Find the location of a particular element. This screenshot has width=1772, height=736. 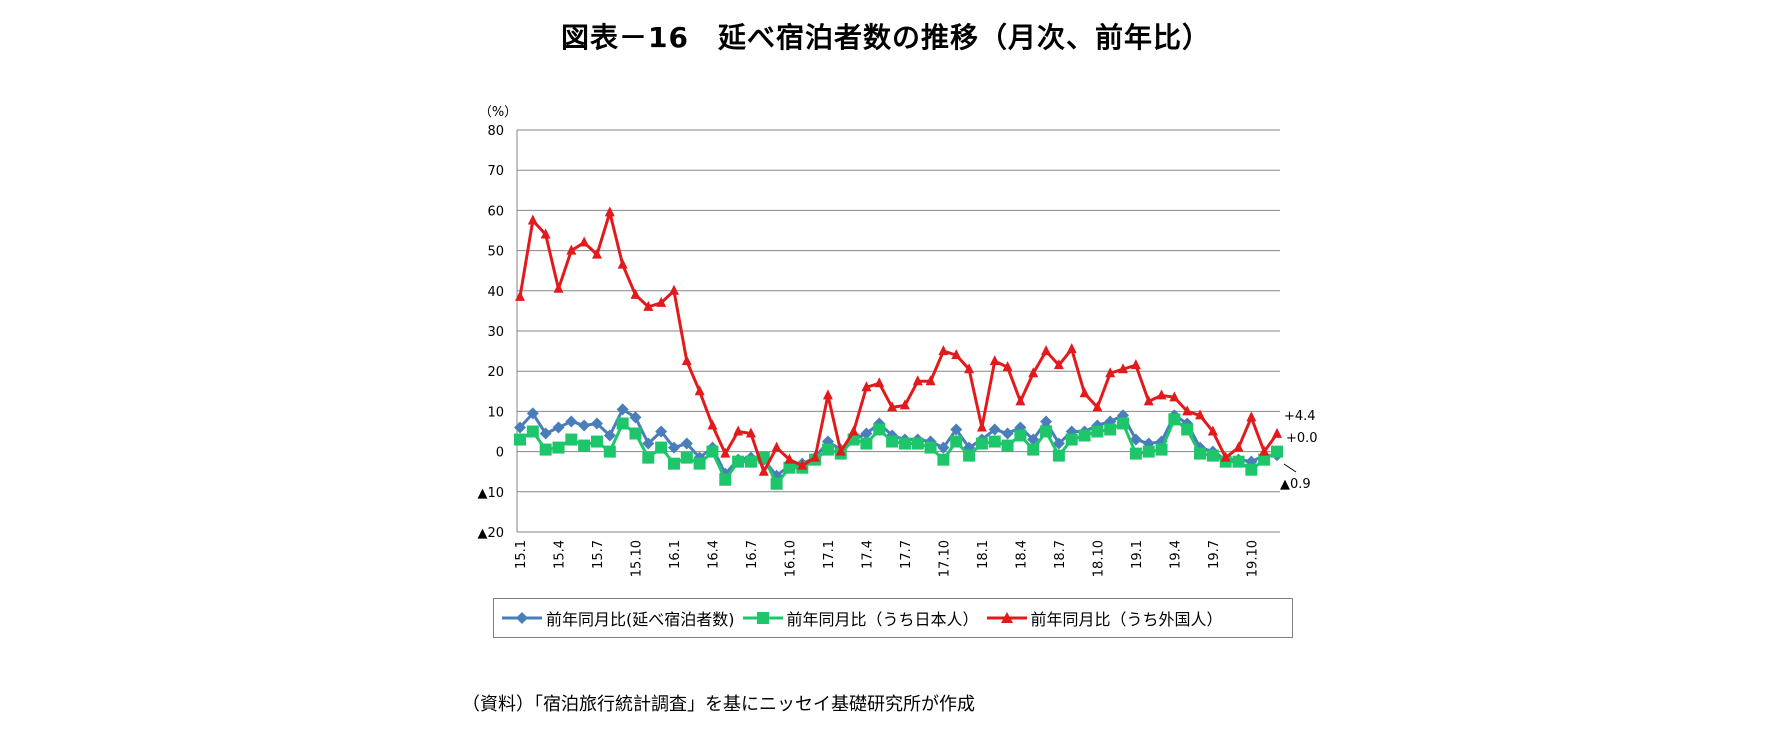

x-tick-label: 16.10 is located at coordinates (790, 558).